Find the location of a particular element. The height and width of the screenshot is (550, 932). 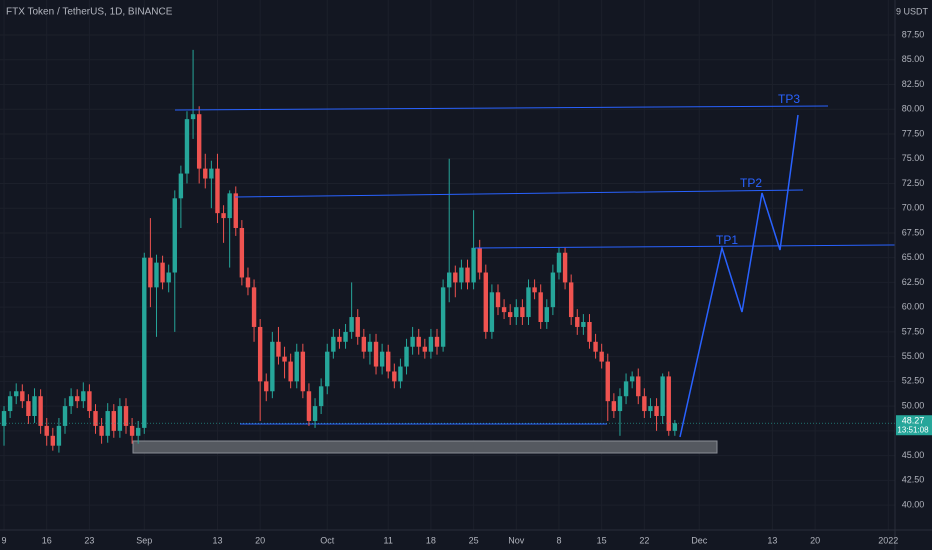

annotation: TP3 is located at coordinates (789, 99).